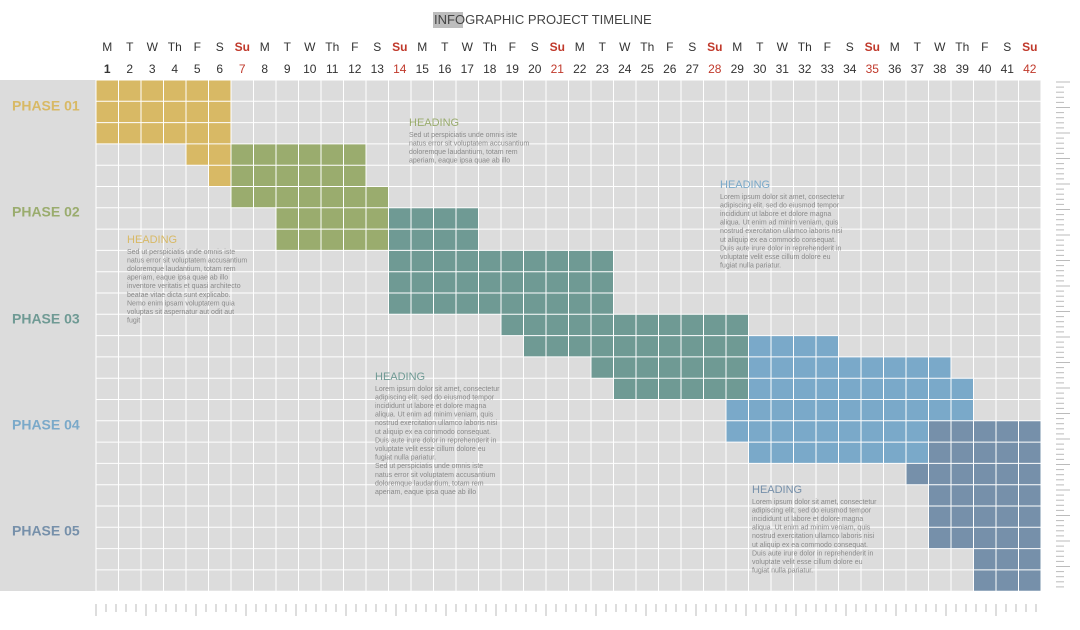 The image size is (1080, 630). I want to click on day-number: 15, so click(423, 69).